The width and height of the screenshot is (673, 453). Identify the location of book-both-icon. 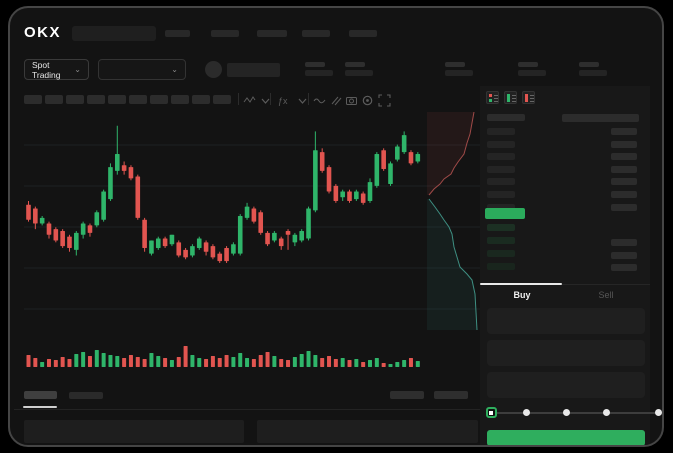
(492, 97).